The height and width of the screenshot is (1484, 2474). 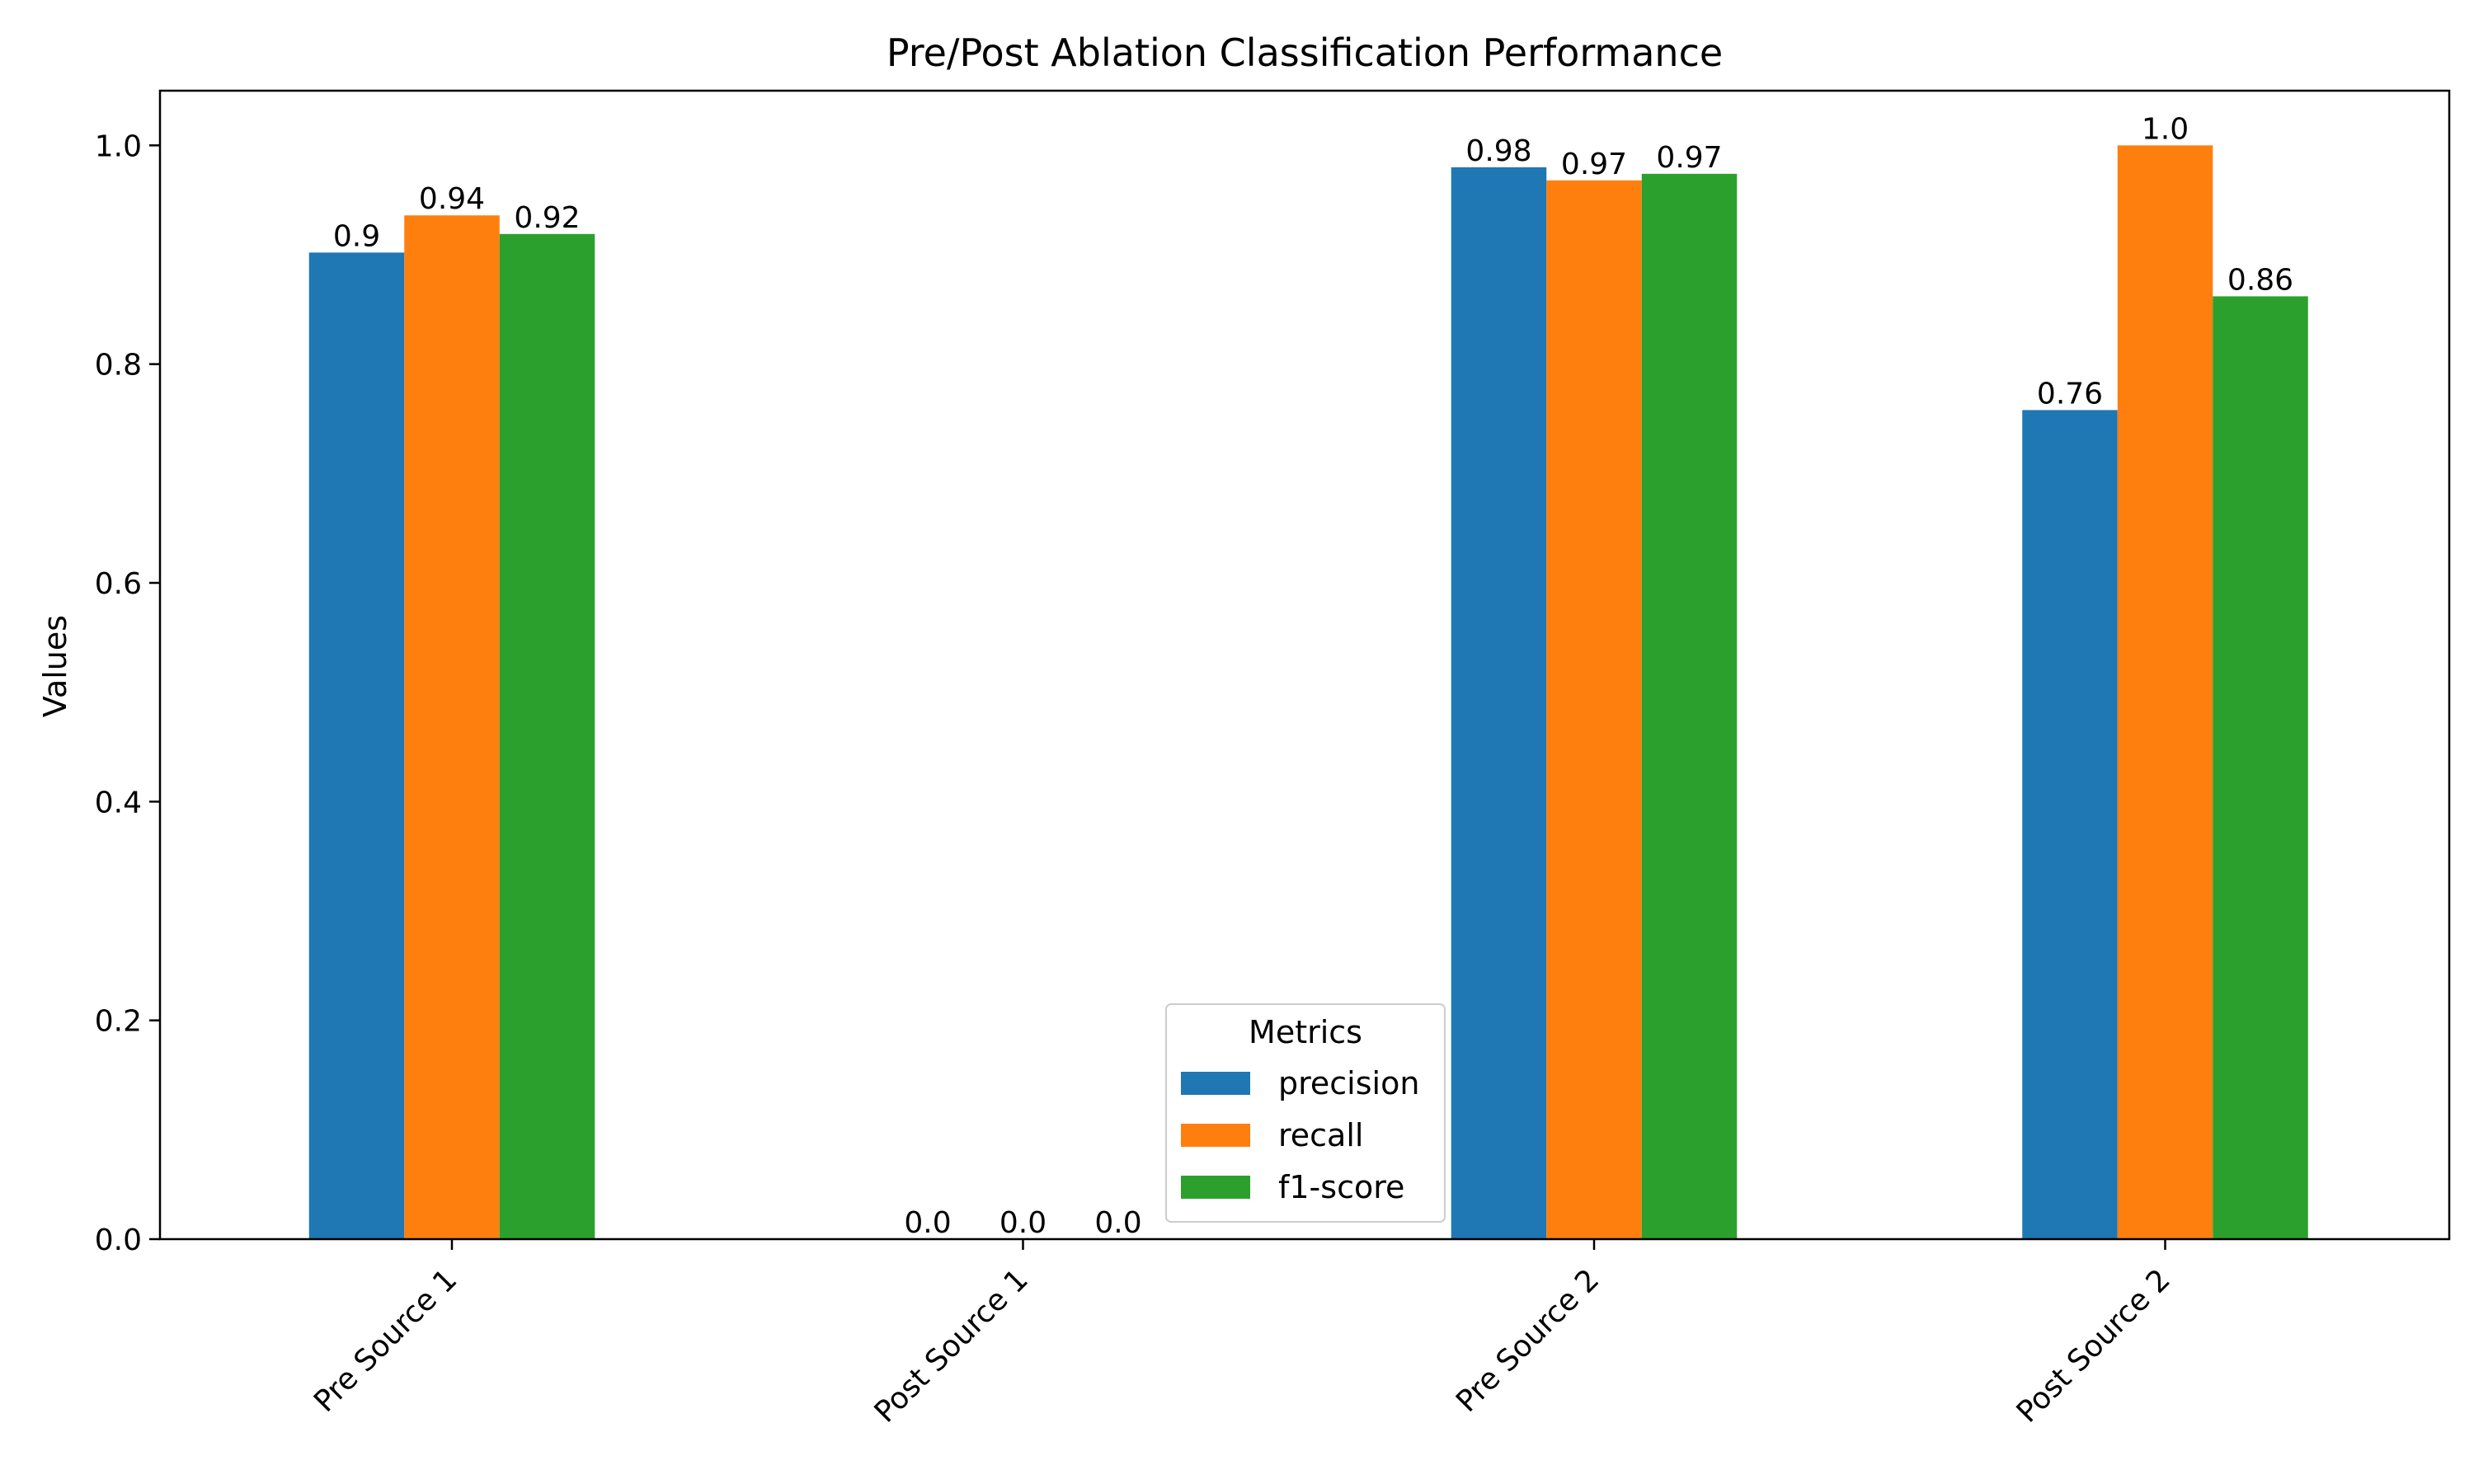 I want to click on y-tick-label: 0.6, so click(x=118, y=584).